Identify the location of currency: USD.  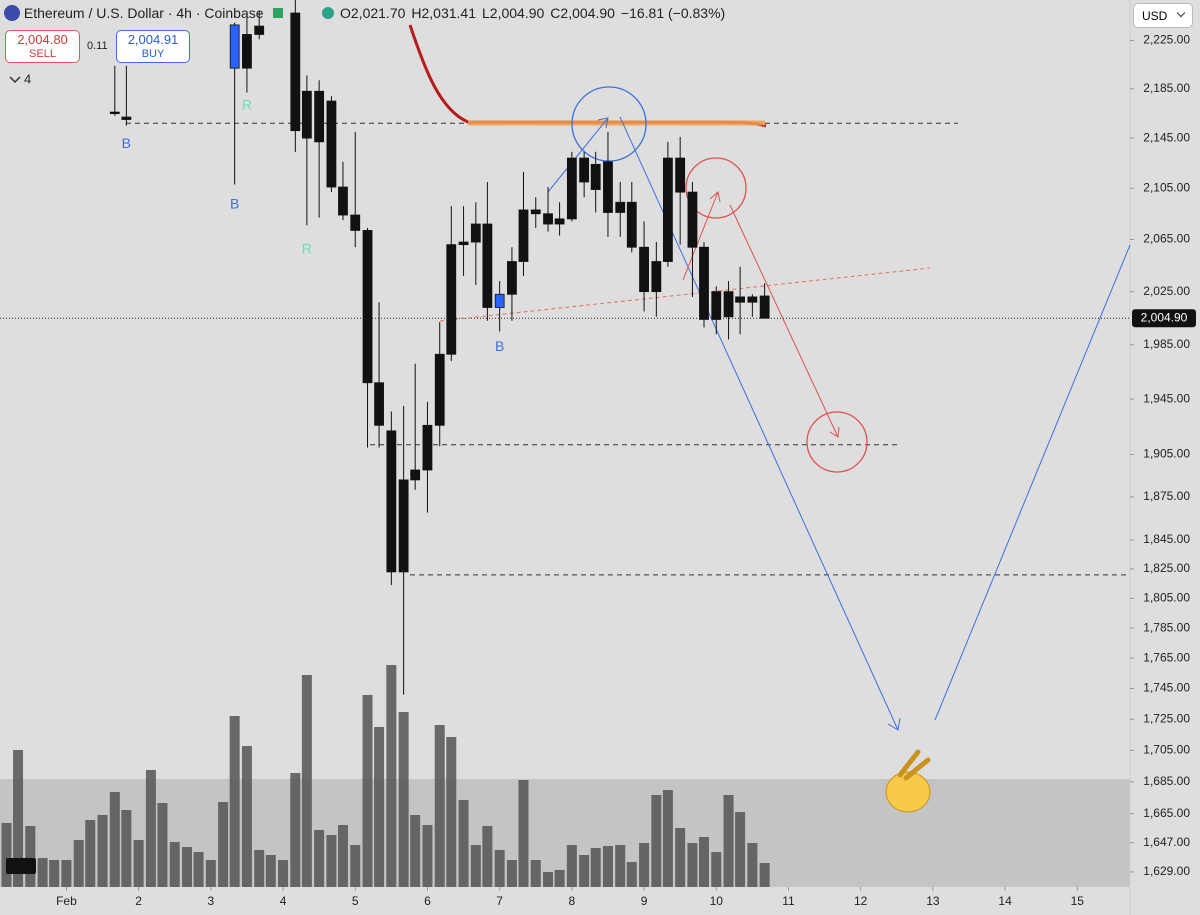
(1155, 16).